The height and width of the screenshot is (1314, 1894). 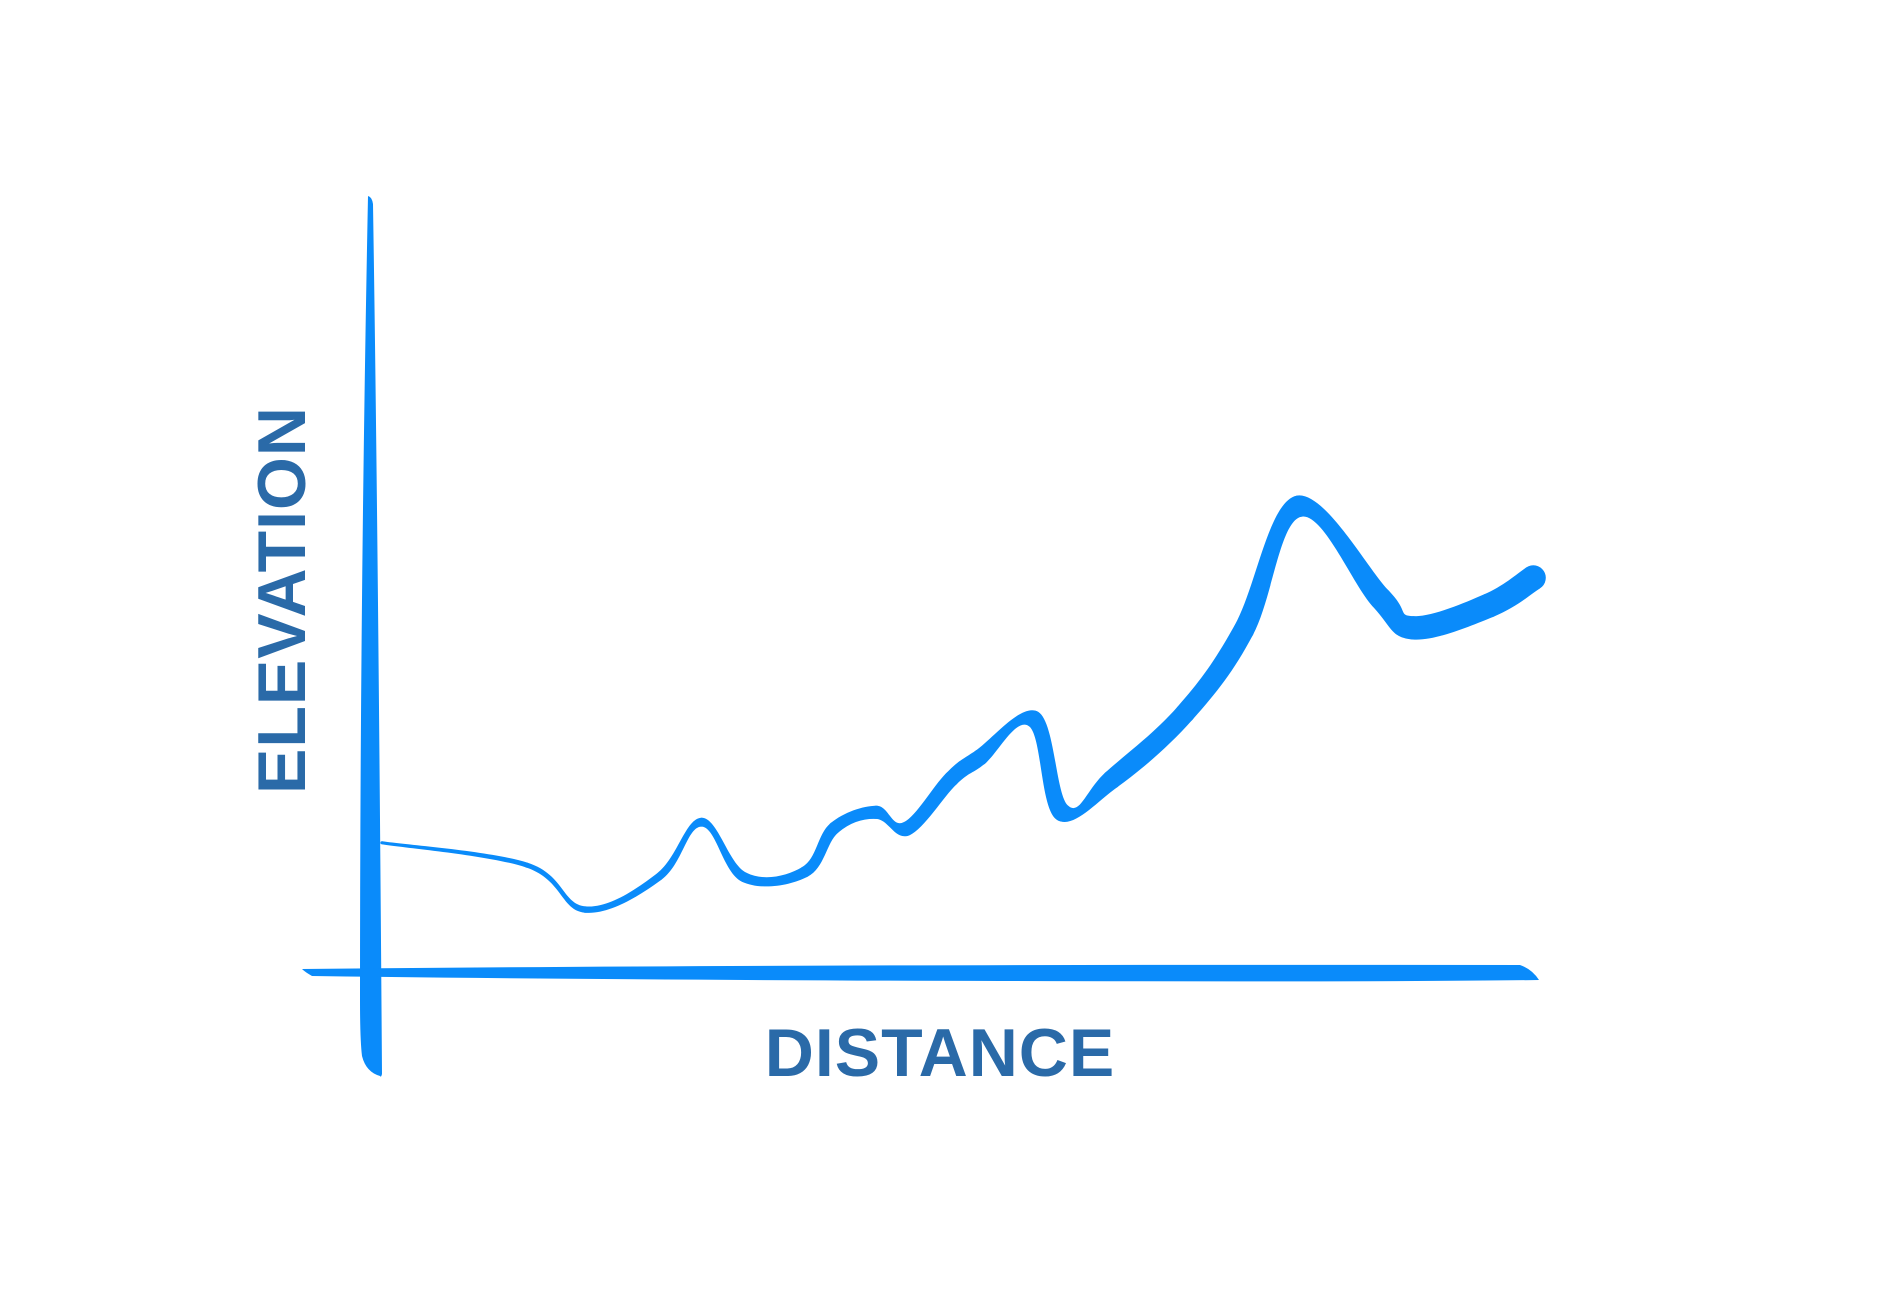 I want to click on y-axis, so click(x=371, y=636).